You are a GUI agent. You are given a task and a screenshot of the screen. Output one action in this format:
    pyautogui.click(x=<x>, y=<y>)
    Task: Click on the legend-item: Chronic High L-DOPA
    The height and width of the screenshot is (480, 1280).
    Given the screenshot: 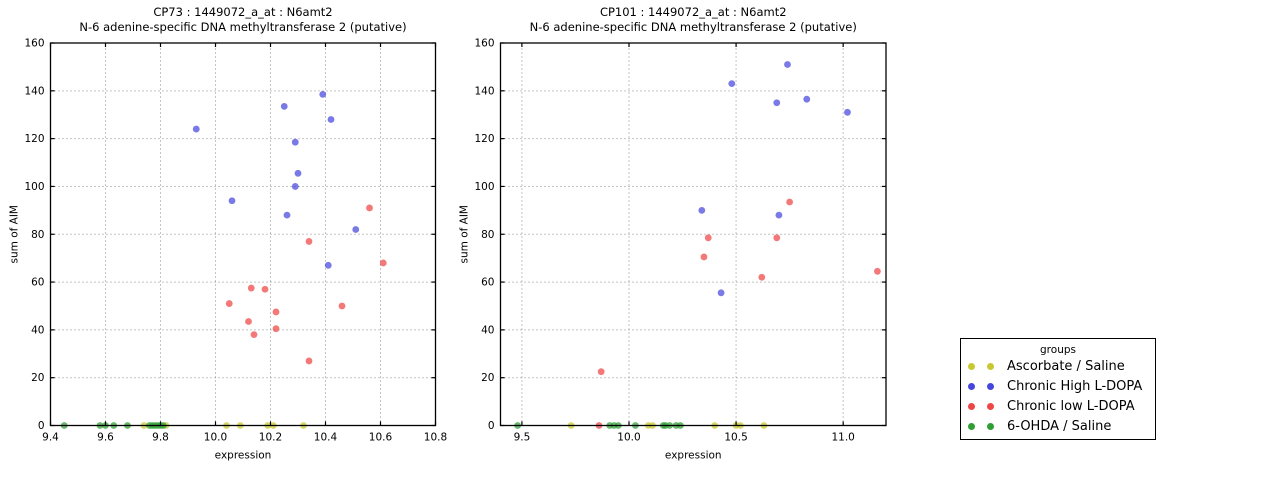 What is the action you would take?
    pyautogui.click(x=1058, y=386)
    